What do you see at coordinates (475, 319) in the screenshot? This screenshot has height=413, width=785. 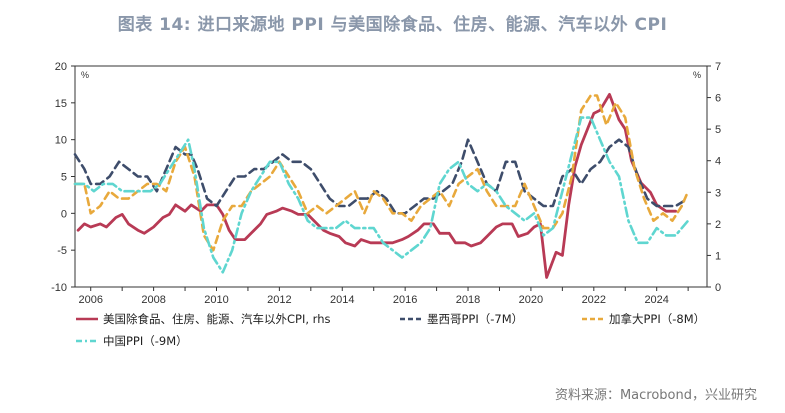 I see `legend-label-1: 墨西哥PPI（-7M）` at bounding box center [475, 319].